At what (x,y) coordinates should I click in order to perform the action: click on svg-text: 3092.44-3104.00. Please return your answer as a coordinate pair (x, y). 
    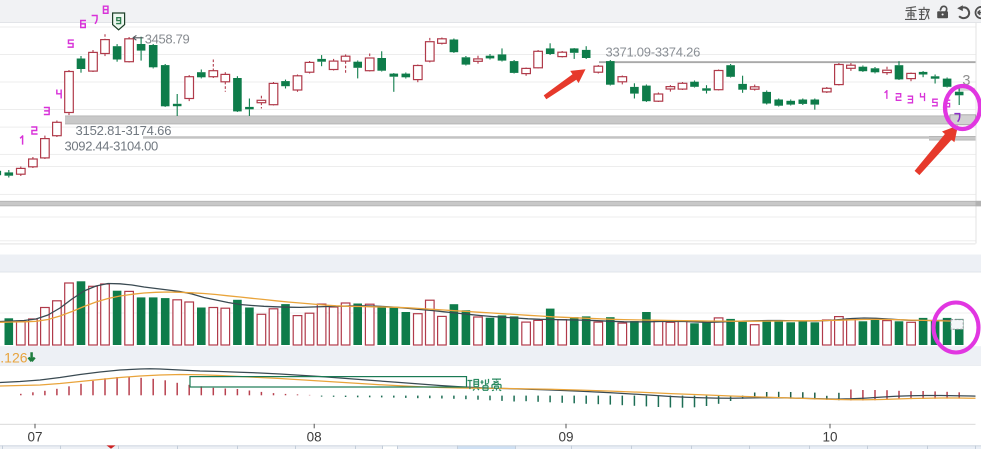
    Looking at the image, I should click on (111, 145).